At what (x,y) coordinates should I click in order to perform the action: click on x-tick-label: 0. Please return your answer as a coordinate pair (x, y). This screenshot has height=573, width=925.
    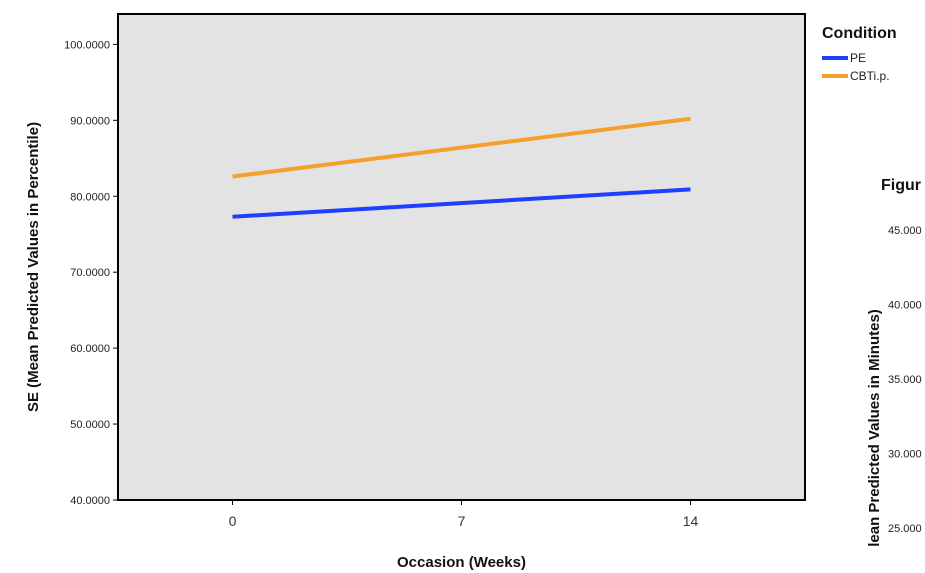
    Looking at the image, I should click on (233, 521).